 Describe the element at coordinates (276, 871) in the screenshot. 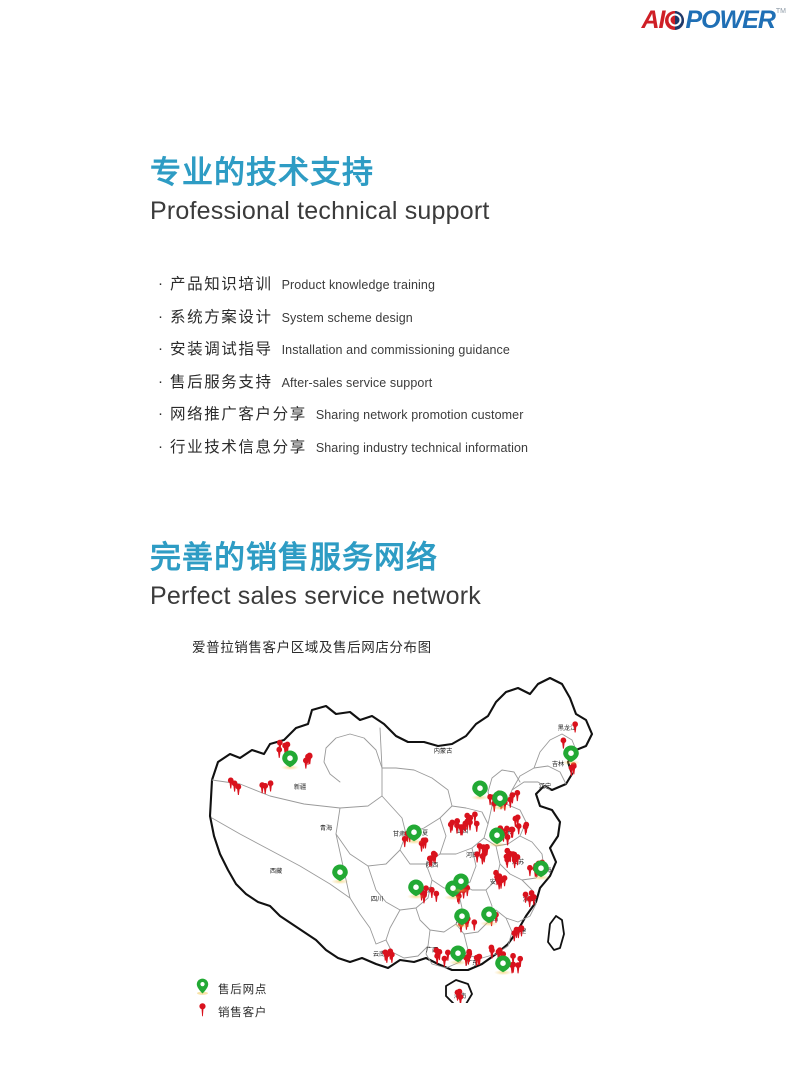

I see `province-label: 西藏` at that location.